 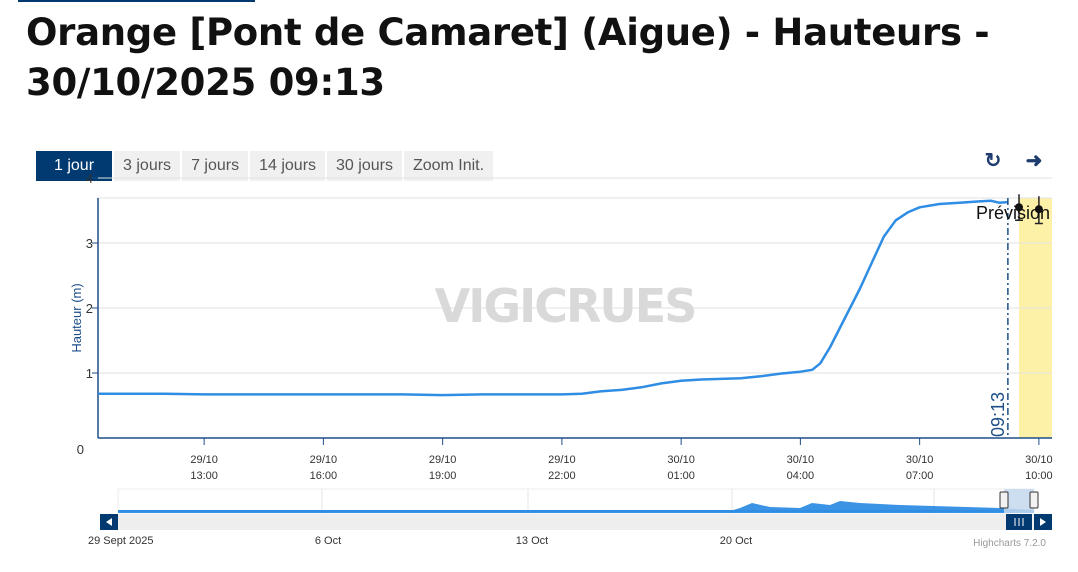 What do you see at coordinates (76, 317) in the screenshot?
I see `y-axis-title: Hauteur (m)` at bounding box center [76, 317].